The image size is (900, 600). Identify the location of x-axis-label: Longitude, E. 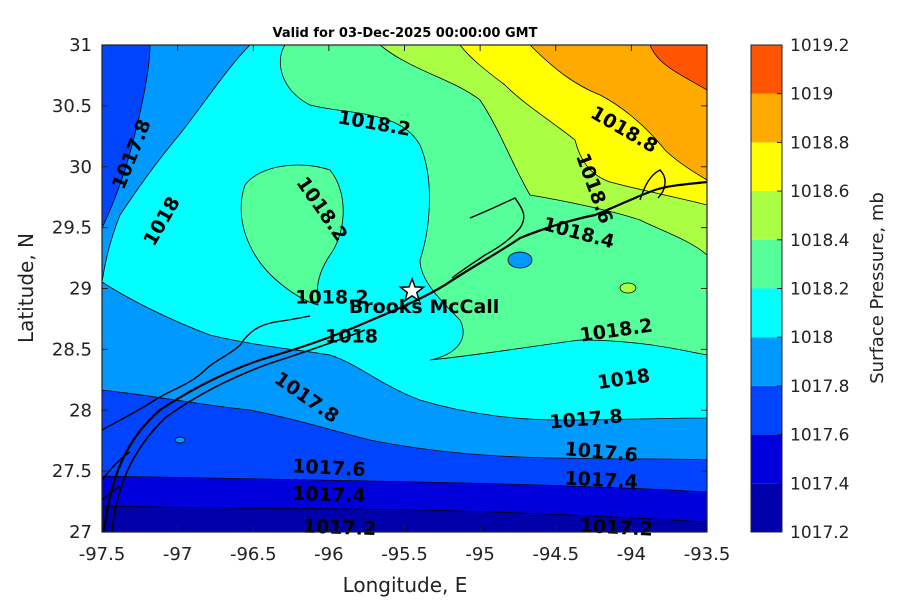
(405, 585).